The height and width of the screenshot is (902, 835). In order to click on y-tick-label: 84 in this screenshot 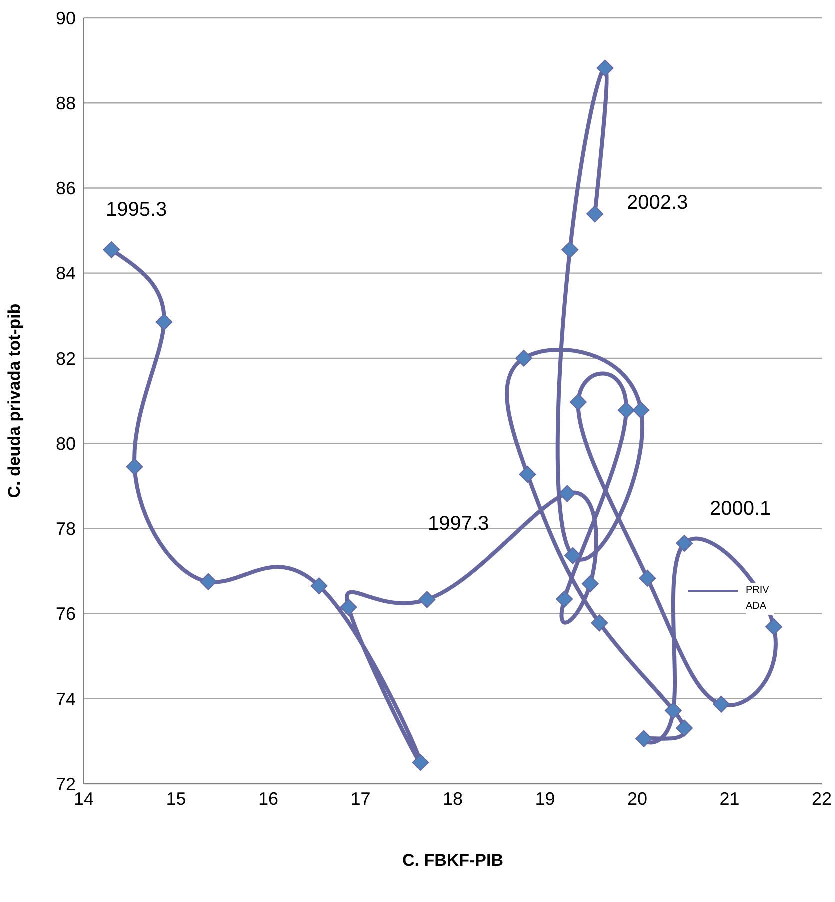, I will do `click(66, 274)`.